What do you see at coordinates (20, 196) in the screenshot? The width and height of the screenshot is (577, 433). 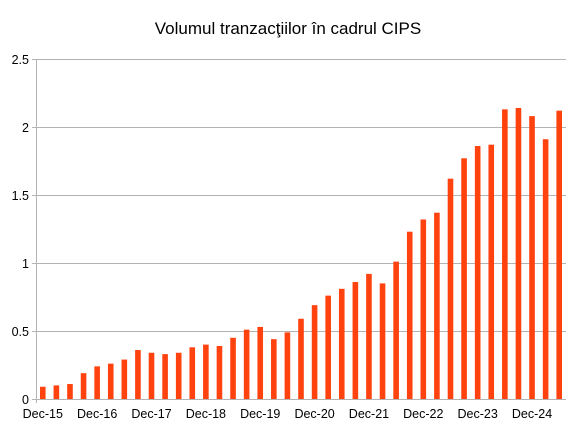 I see `y-tick-label: 1.5` at bounding box center [20, 196].